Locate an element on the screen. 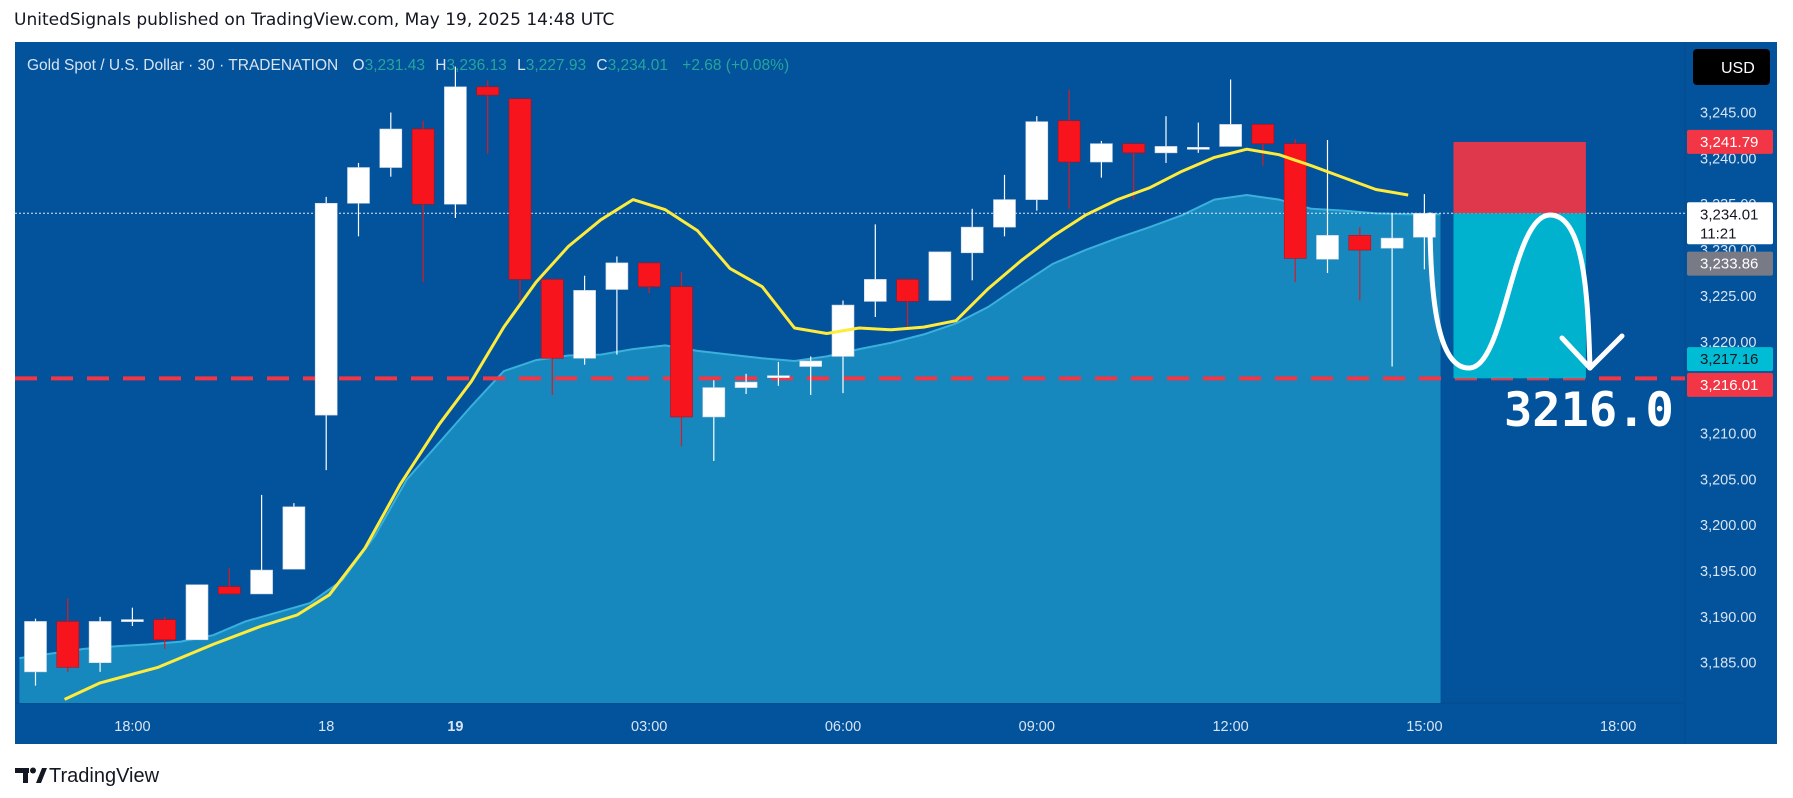  brand-name: TradingView is located at coordinates (104, 776).